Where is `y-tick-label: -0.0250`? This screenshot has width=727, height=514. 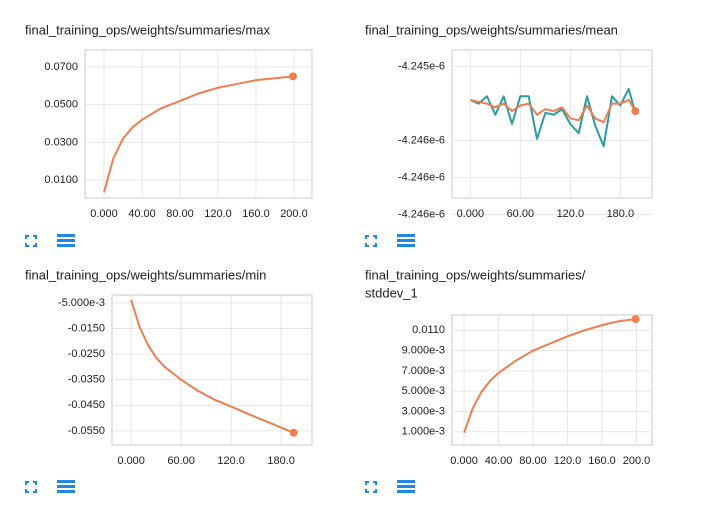 y-tick-label: -0.0250 is located at coordinates (86, 354).